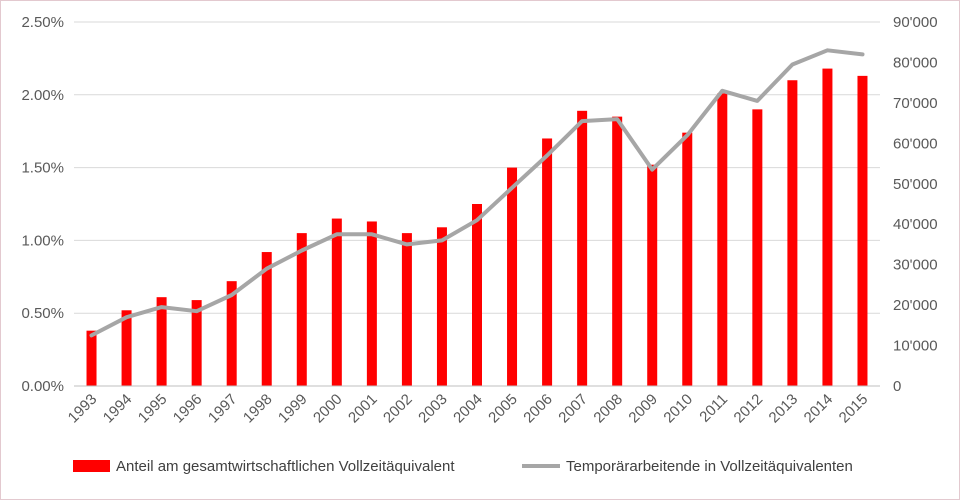 Image resolution: width=960 pixels, height=500 pixels. I want to click on y-left-tick-label: 0.50%, so click(42, 313).